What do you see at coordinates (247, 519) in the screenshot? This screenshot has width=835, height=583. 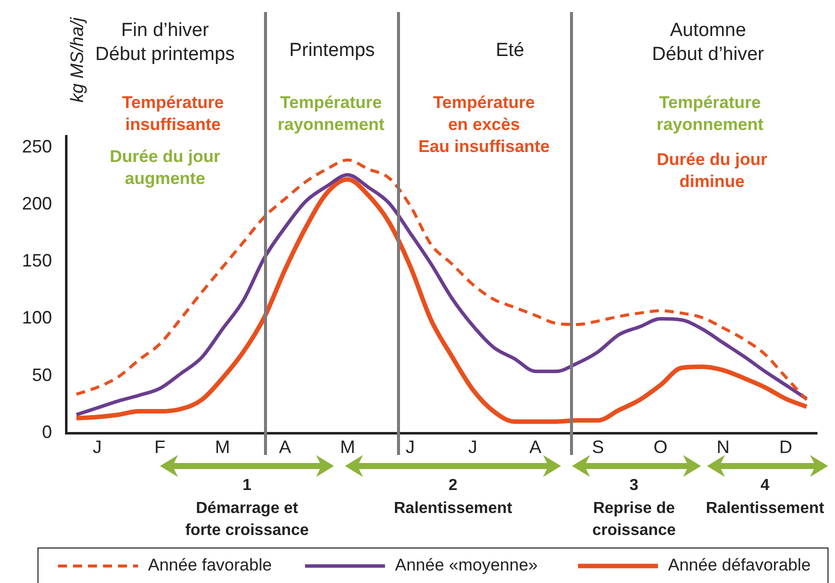 I see `text: Démarrage et forte croissance` at bounding box center [247, 519].